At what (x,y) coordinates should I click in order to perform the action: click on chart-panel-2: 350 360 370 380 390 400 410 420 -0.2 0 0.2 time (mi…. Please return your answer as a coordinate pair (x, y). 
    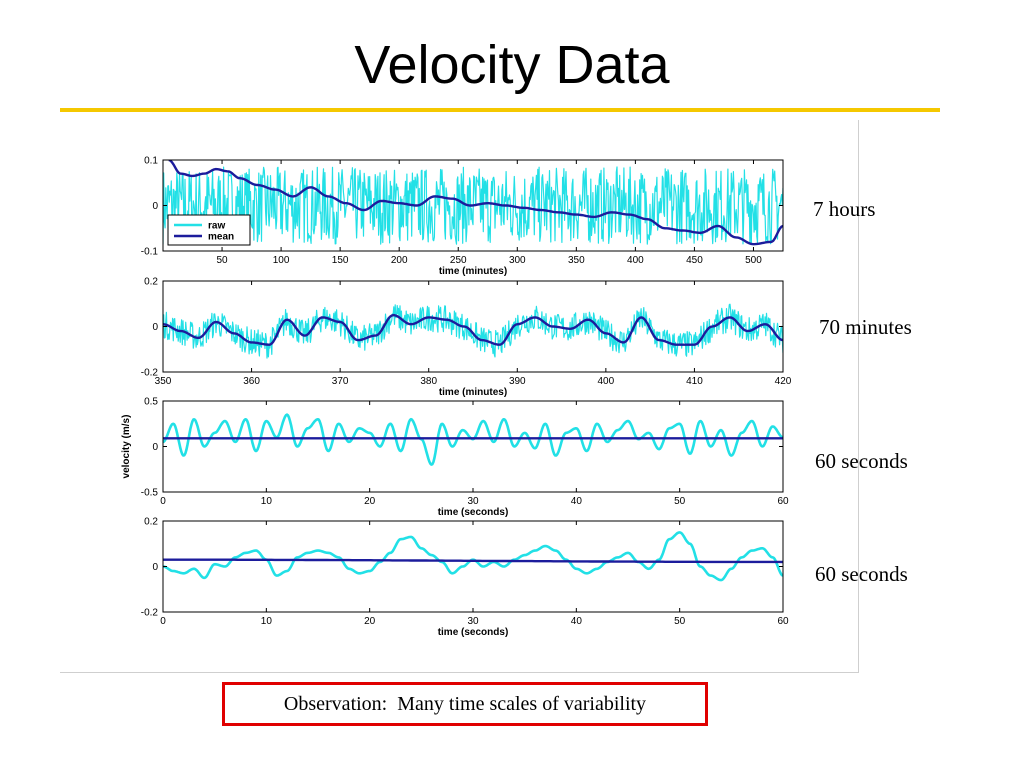
    Looking at the image, I should click on (466, 338).